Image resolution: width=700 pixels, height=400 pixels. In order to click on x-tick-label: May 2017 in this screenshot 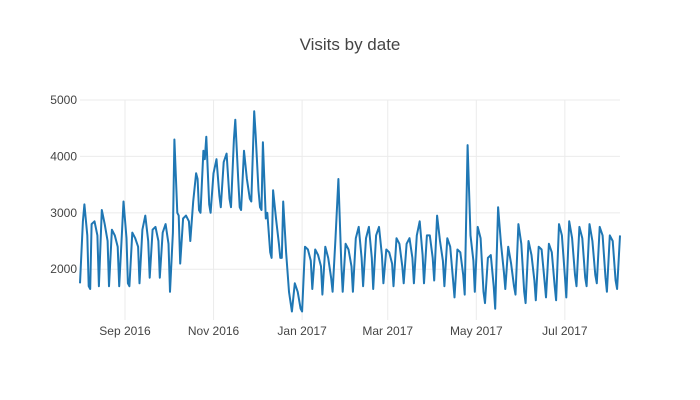, I will do `click(476, 331)`.